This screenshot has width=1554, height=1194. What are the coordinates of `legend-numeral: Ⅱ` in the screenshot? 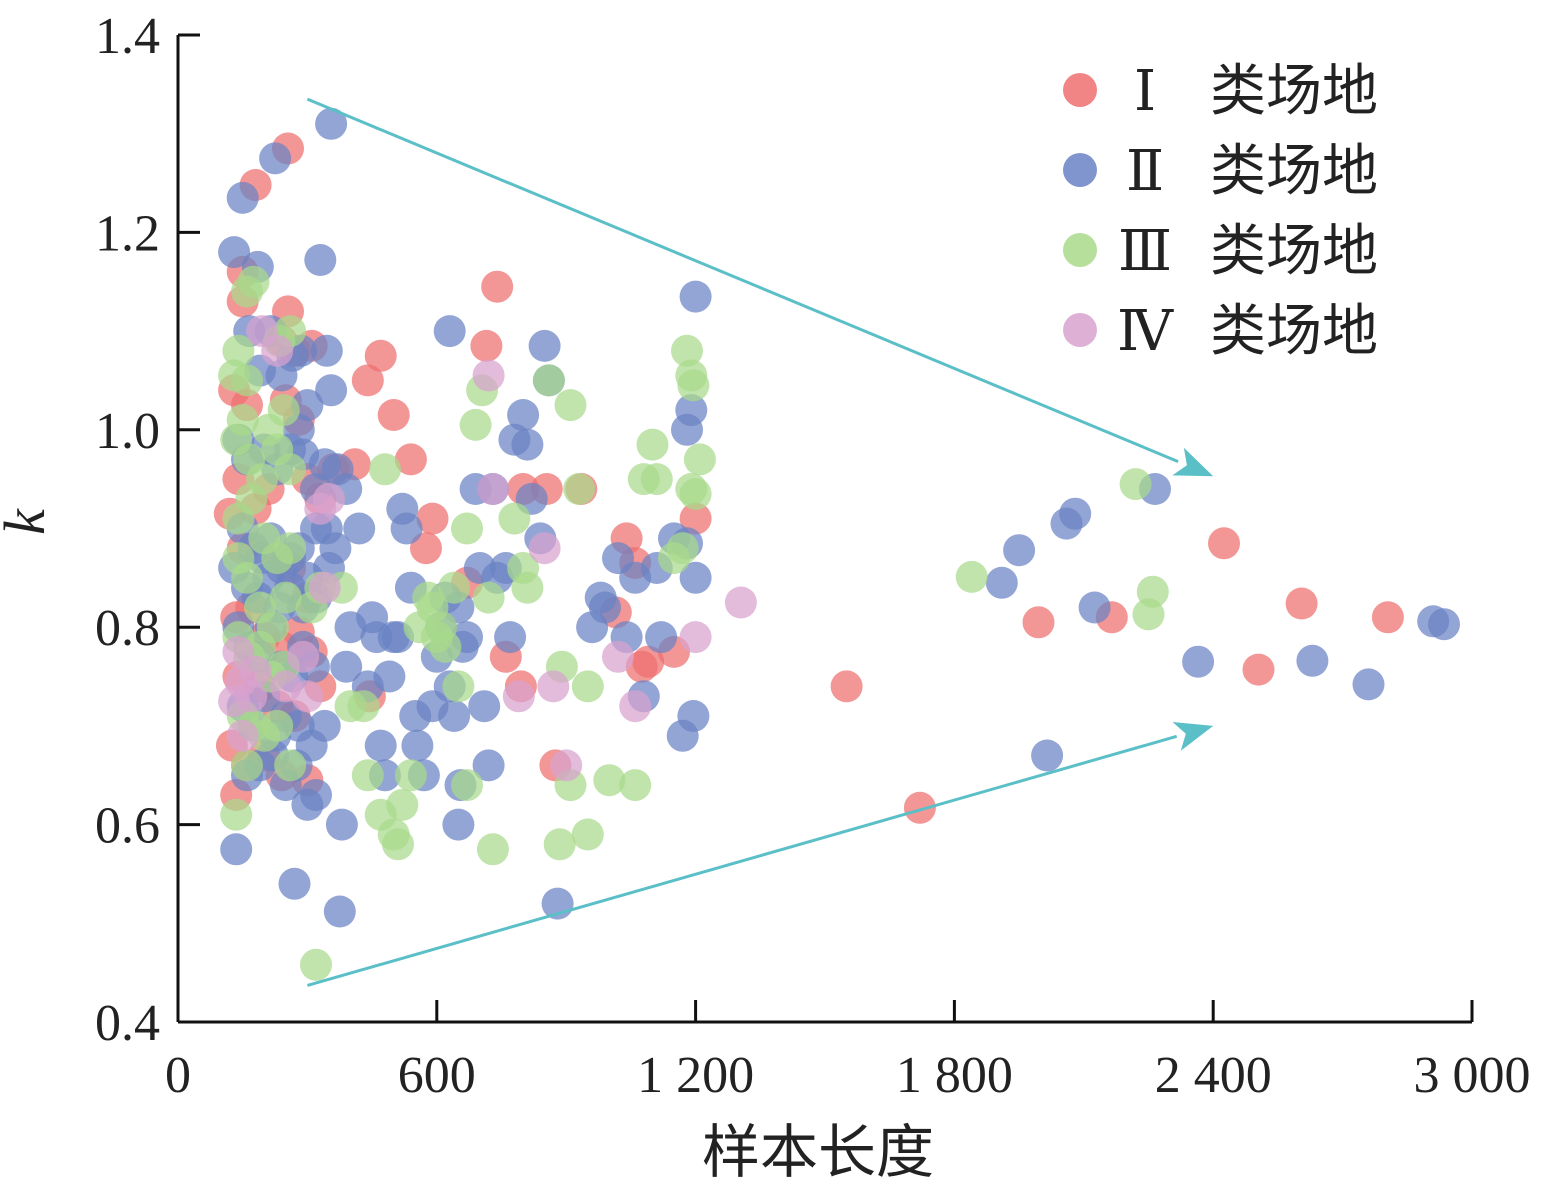 It's located at (1145, 172).